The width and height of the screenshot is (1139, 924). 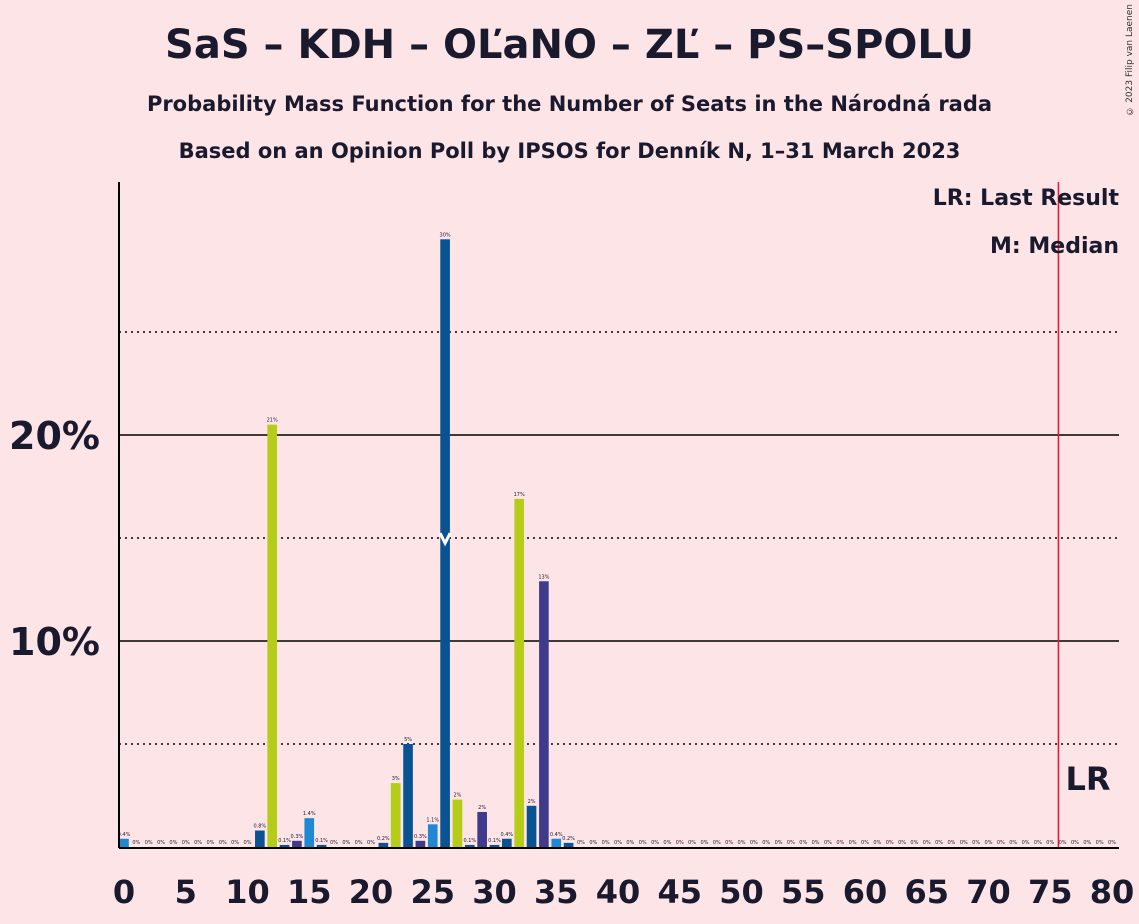 What do you see at coordinates (432, 892) in the screenshot?
I see `x-tick-label: 25` at bounding box center [432, 892].